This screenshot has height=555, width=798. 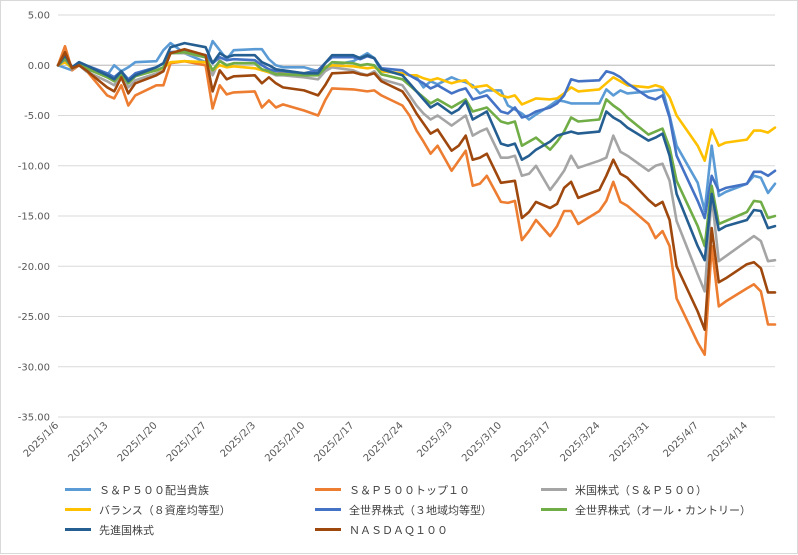 I want to click on x-tick-label: 2025/3/24, so click(x=581, y=442).